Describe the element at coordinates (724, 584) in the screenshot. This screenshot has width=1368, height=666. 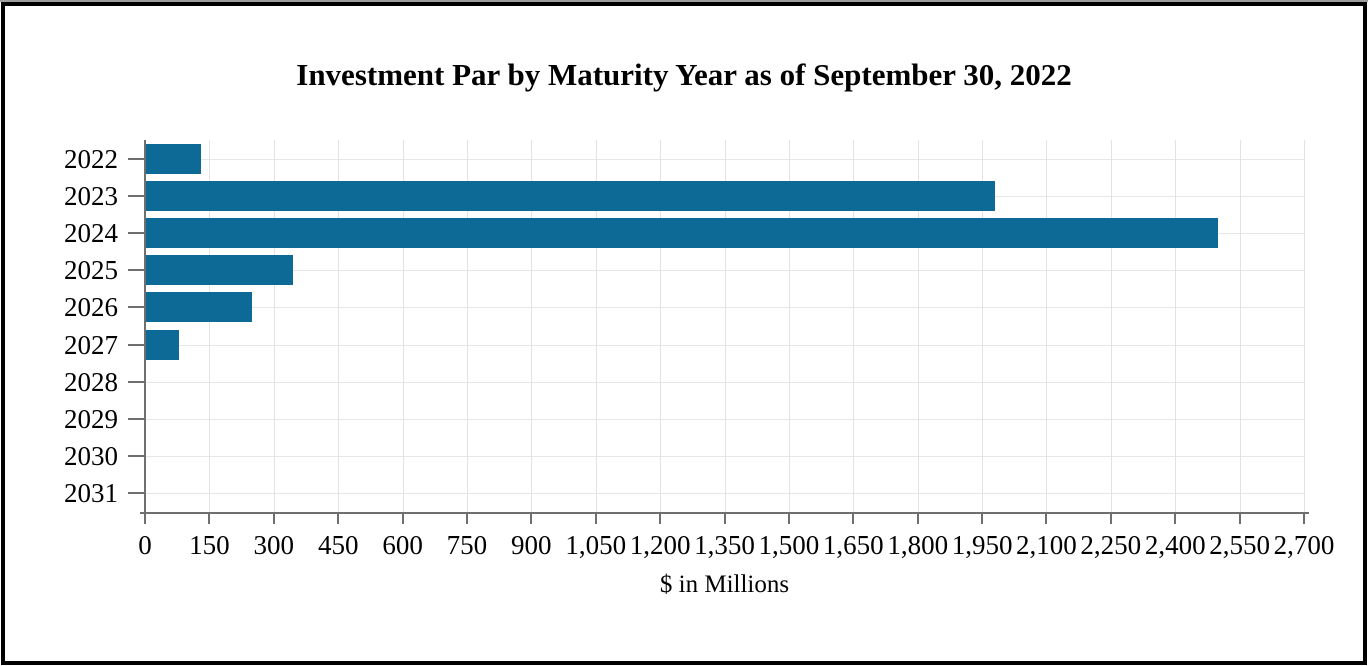
I see `x-axis-title: $ in Millions` at that location.